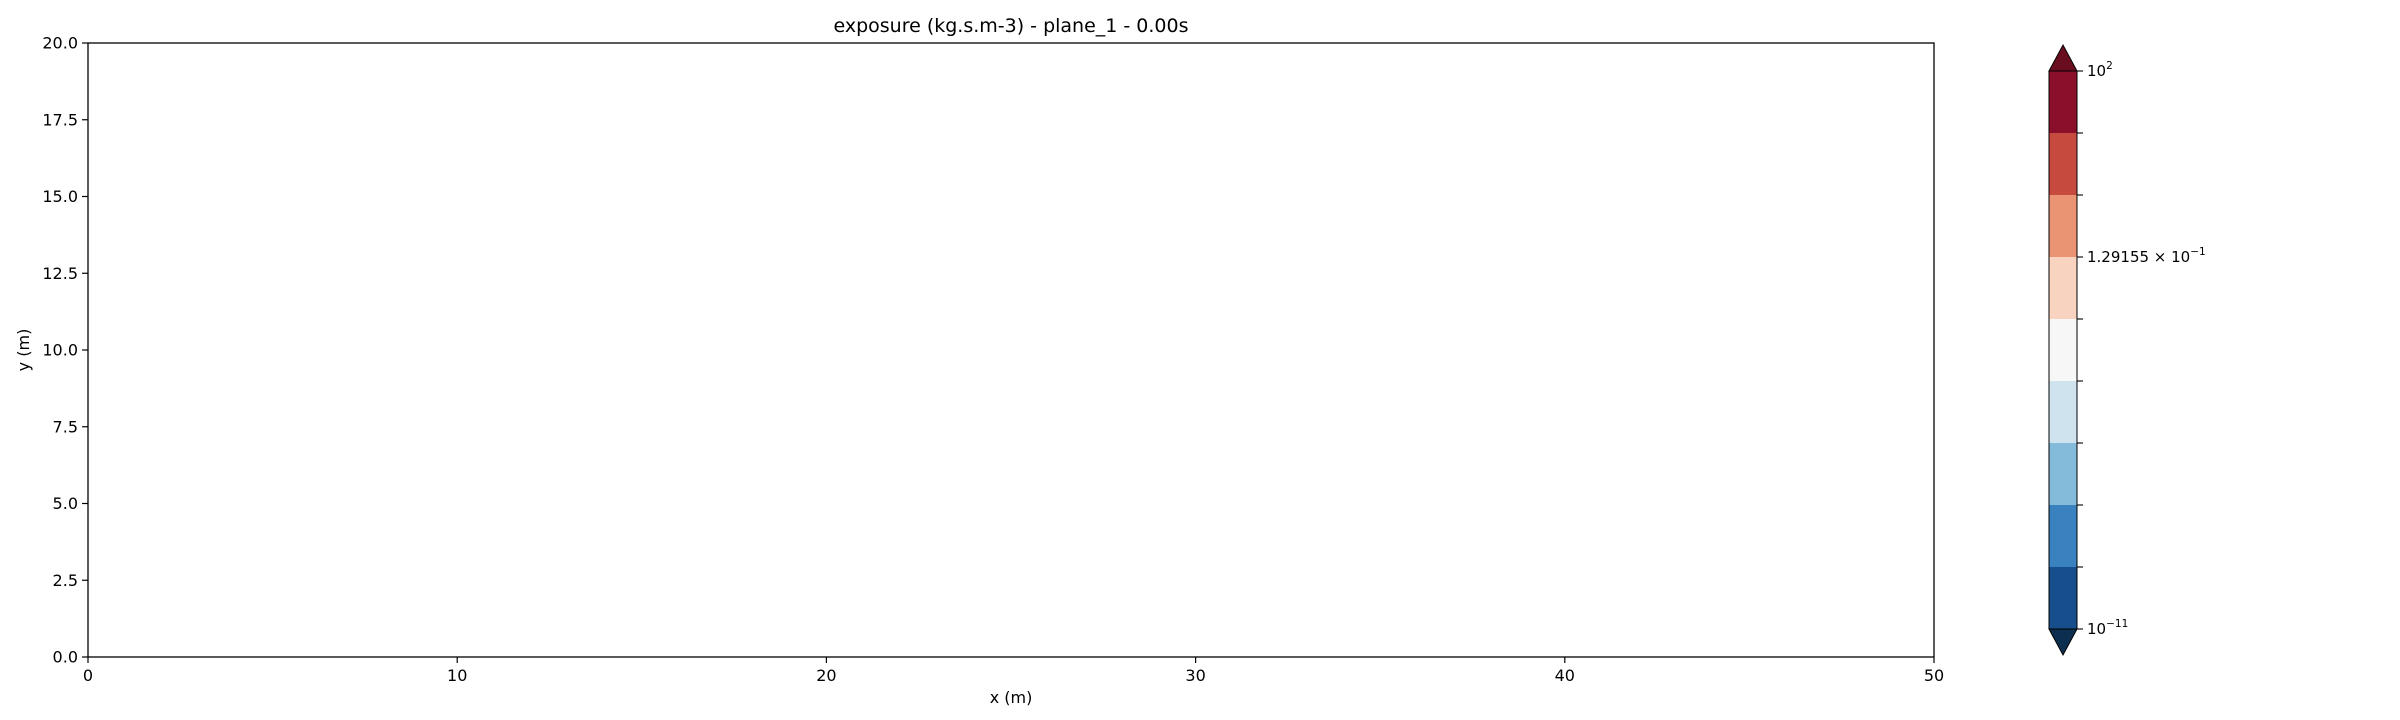  What do you see at coordinates (60, 350) in the screenshot?
I see `y-tick-label: 10.0` at bounding box center [60, 350].